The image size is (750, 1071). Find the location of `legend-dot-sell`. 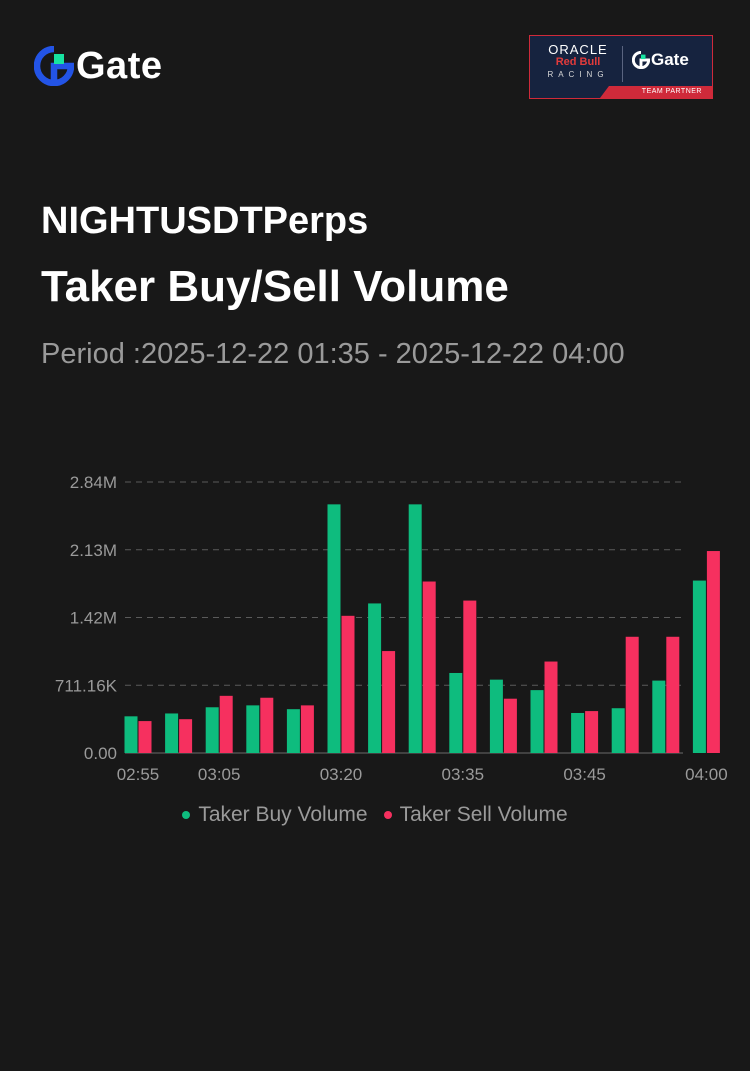

legend-dot-sell is located at coordinates (387, 815).